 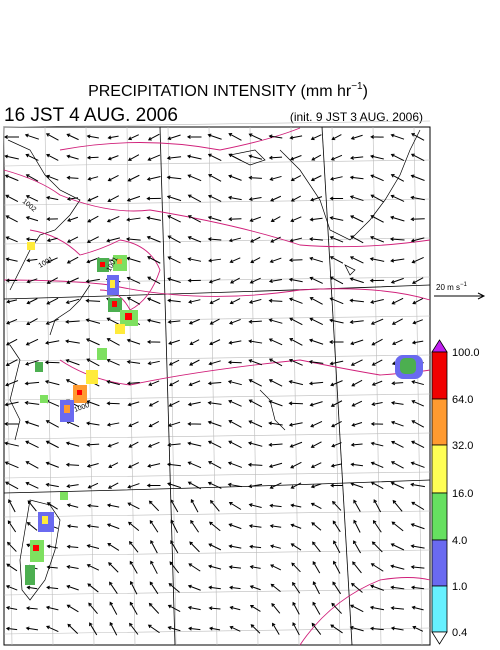 I want to click on title-end: ), so click(x=365, y=91).